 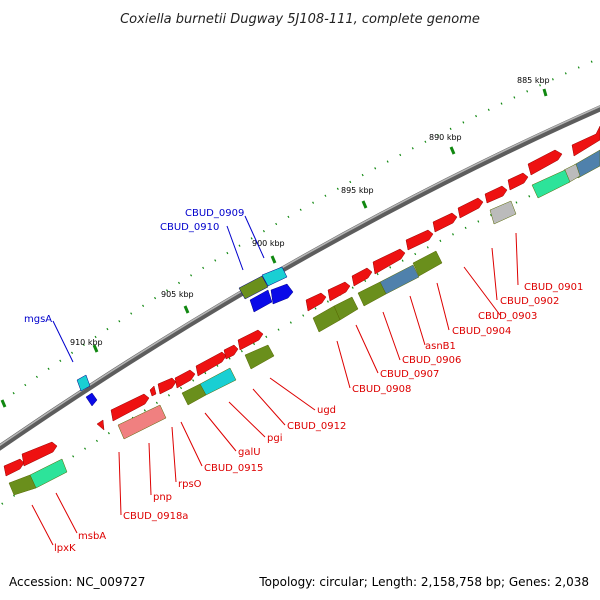 I want to click on gene-msbA, so click(x=39, y=454).